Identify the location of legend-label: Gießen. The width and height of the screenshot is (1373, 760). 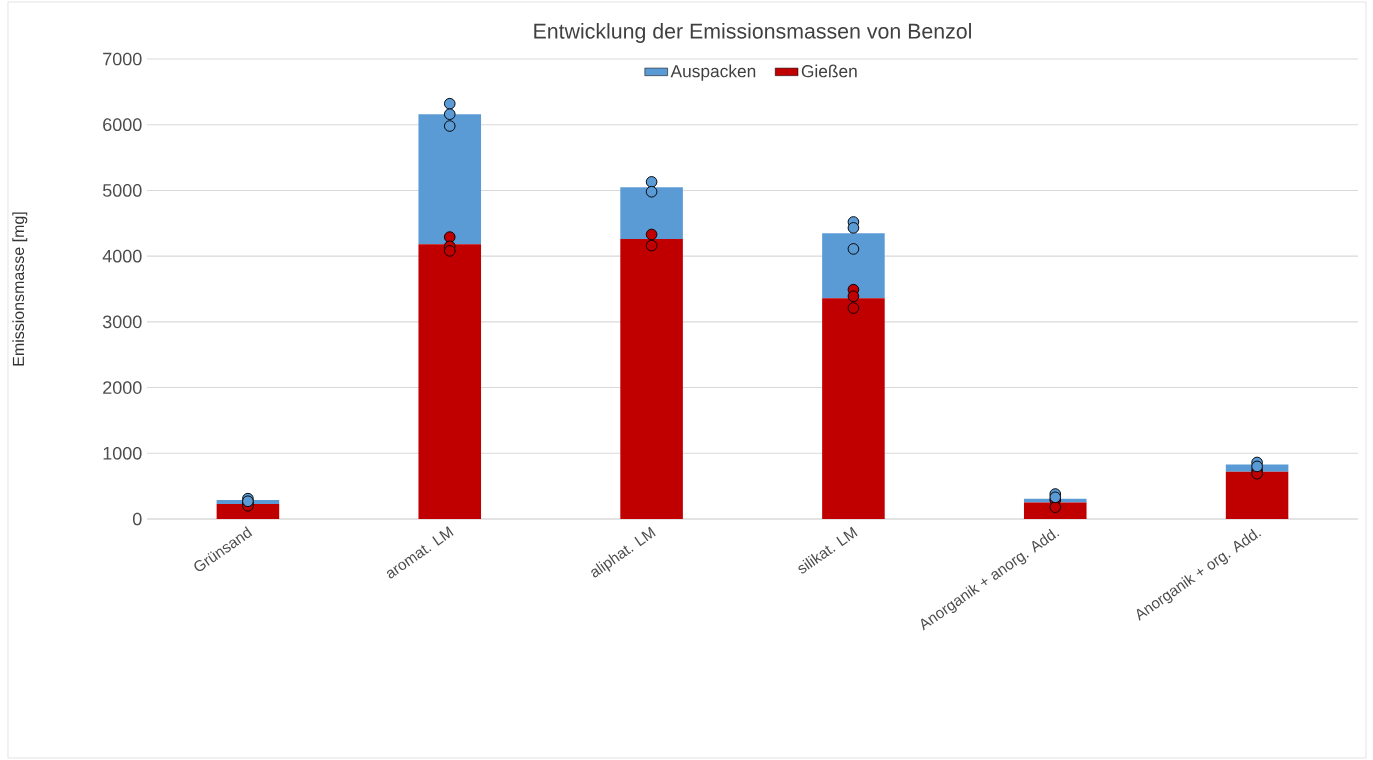
(829, 71).